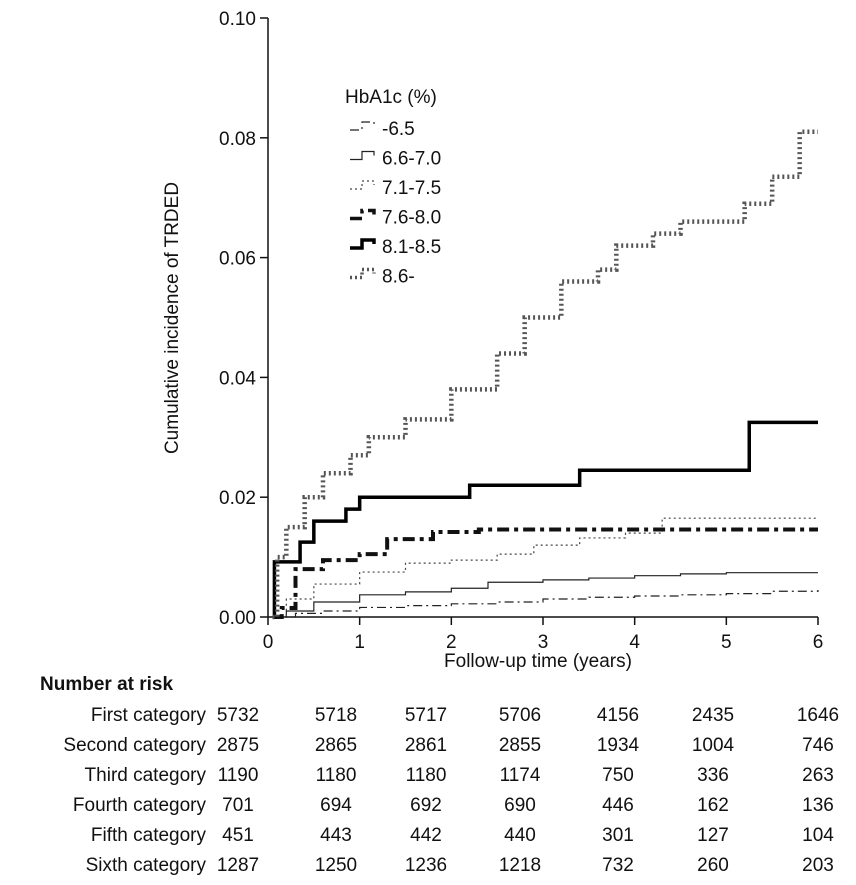 This screenshot has height=885, width=856. What do you see at coordinates (237, 618) in the screenshot?
I see `y-tick-label: 0.00` at bounding box center [237, 618].